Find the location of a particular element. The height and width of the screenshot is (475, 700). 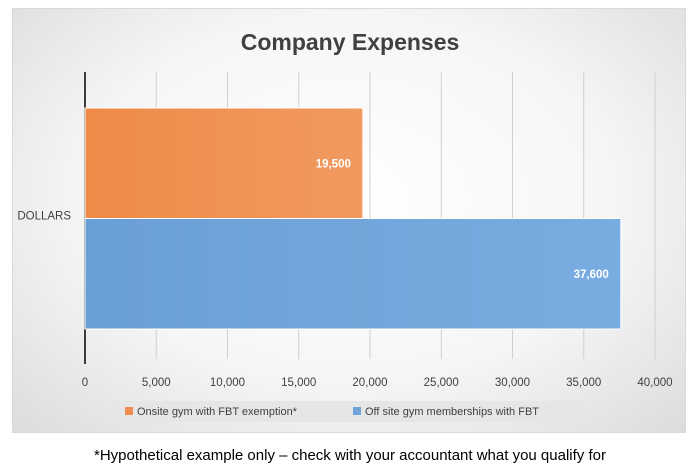

bar-onsite-gym is located at coordinates (224, 163).